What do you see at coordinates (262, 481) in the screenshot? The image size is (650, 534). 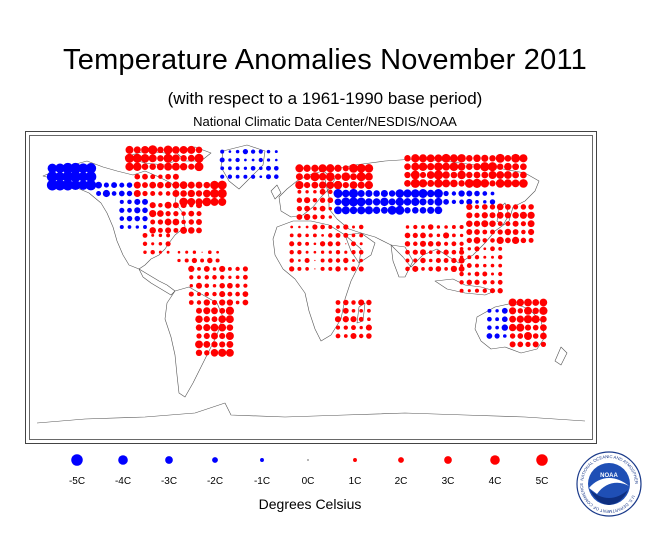 I see `legend-label: -1C` at bounding box center [262, 481].